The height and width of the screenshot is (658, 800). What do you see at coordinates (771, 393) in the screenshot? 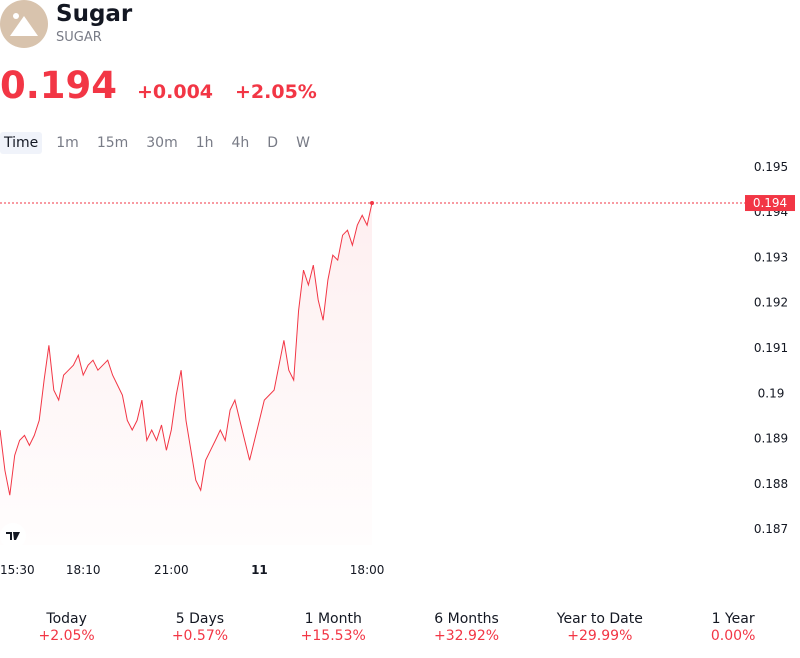
I see `y-tick-label: 0.19` at bounding box center [771, 393].